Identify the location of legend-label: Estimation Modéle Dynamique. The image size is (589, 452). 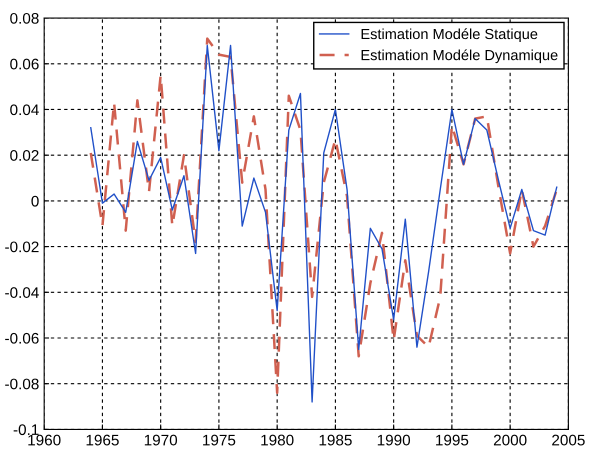
(460, 56).